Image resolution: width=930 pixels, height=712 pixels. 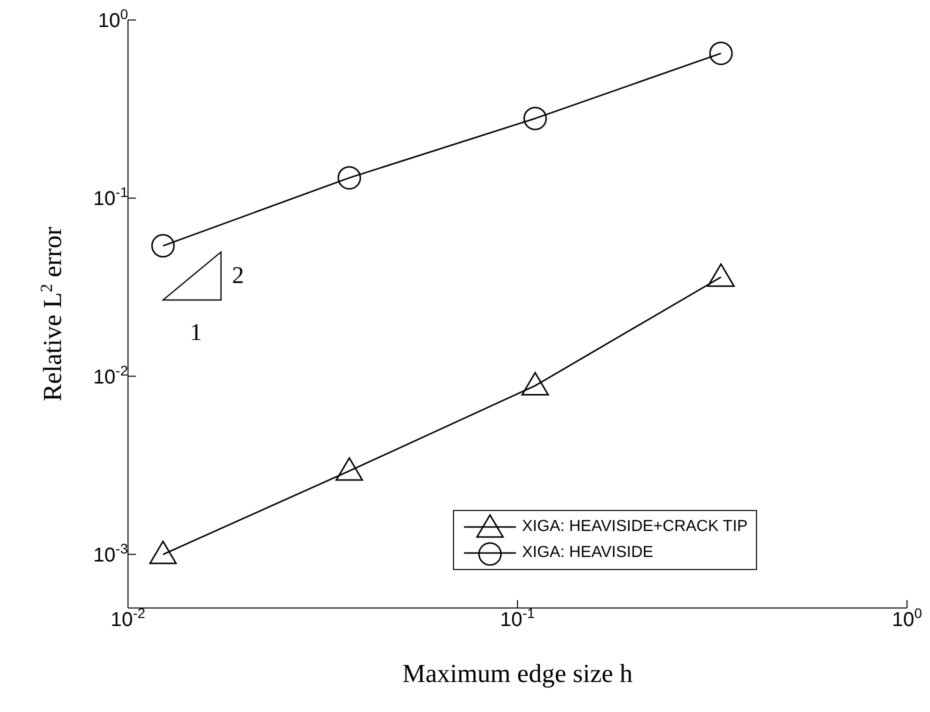 I want to click on legend-label: XIGA: HEAVISIDE+CRACK TIP, so click(x=635, y=527).